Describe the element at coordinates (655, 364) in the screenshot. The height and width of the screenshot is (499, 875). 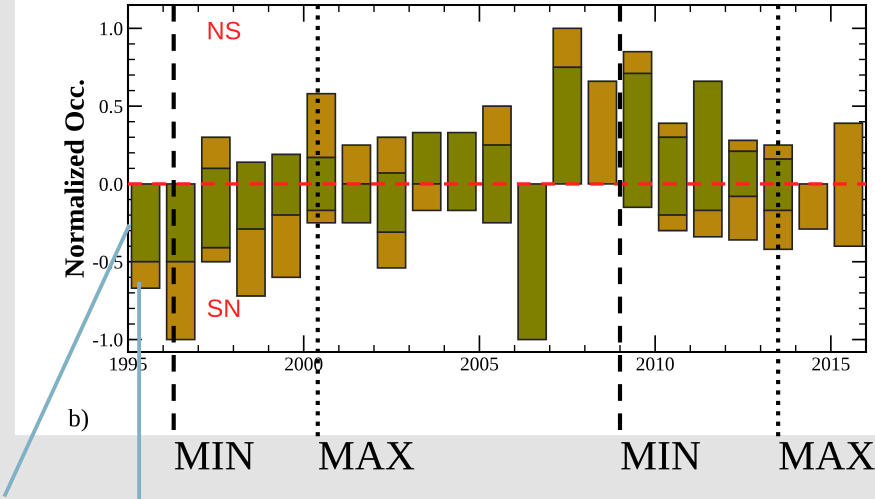
I see `x-tick-label: 2010` at that location.